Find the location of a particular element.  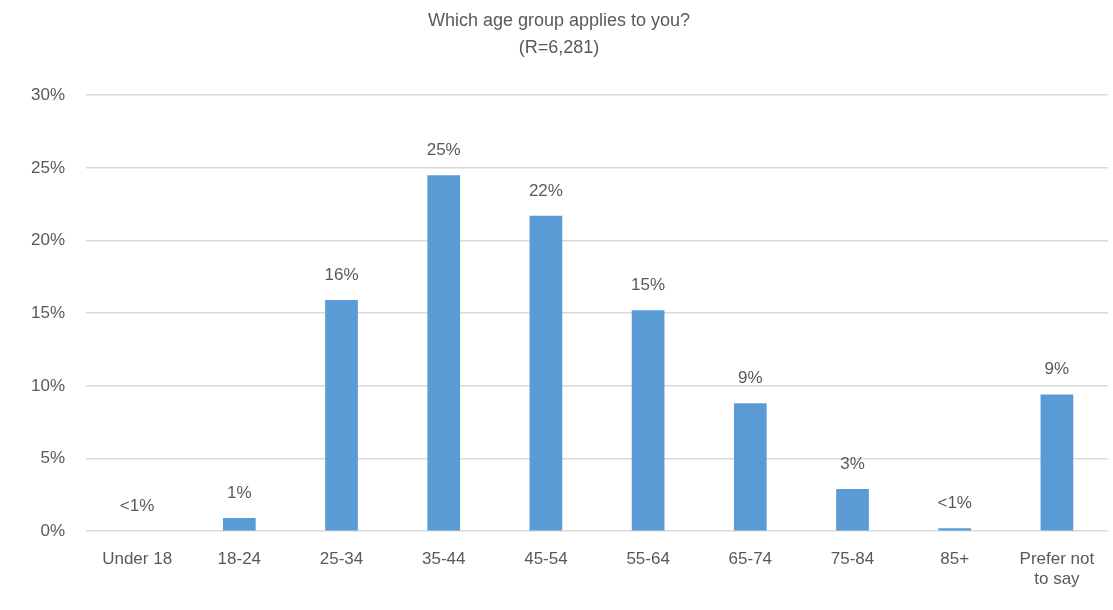

x-tick-label: 45-54 is located at coordinates (546, 559).